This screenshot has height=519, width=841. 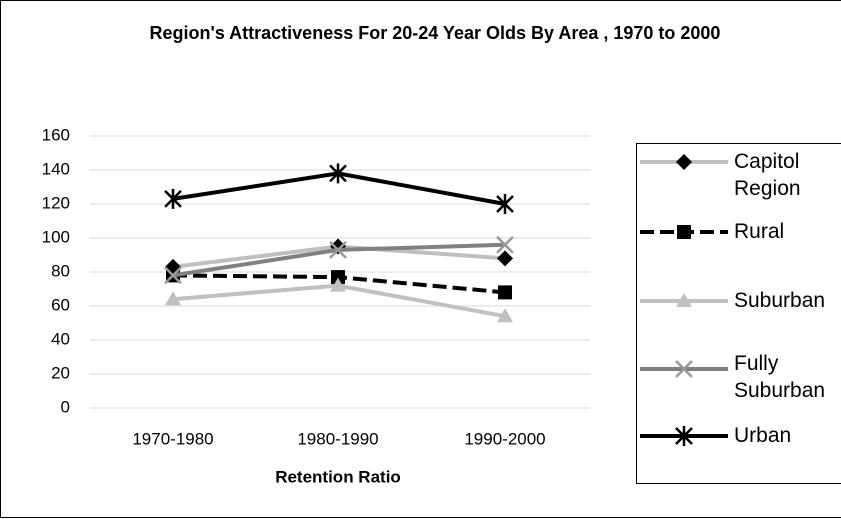 What do you see at coordinates (60, 304) in the screenshot?
I see `y-tick-label: 60` at bounding box center [60, 304].